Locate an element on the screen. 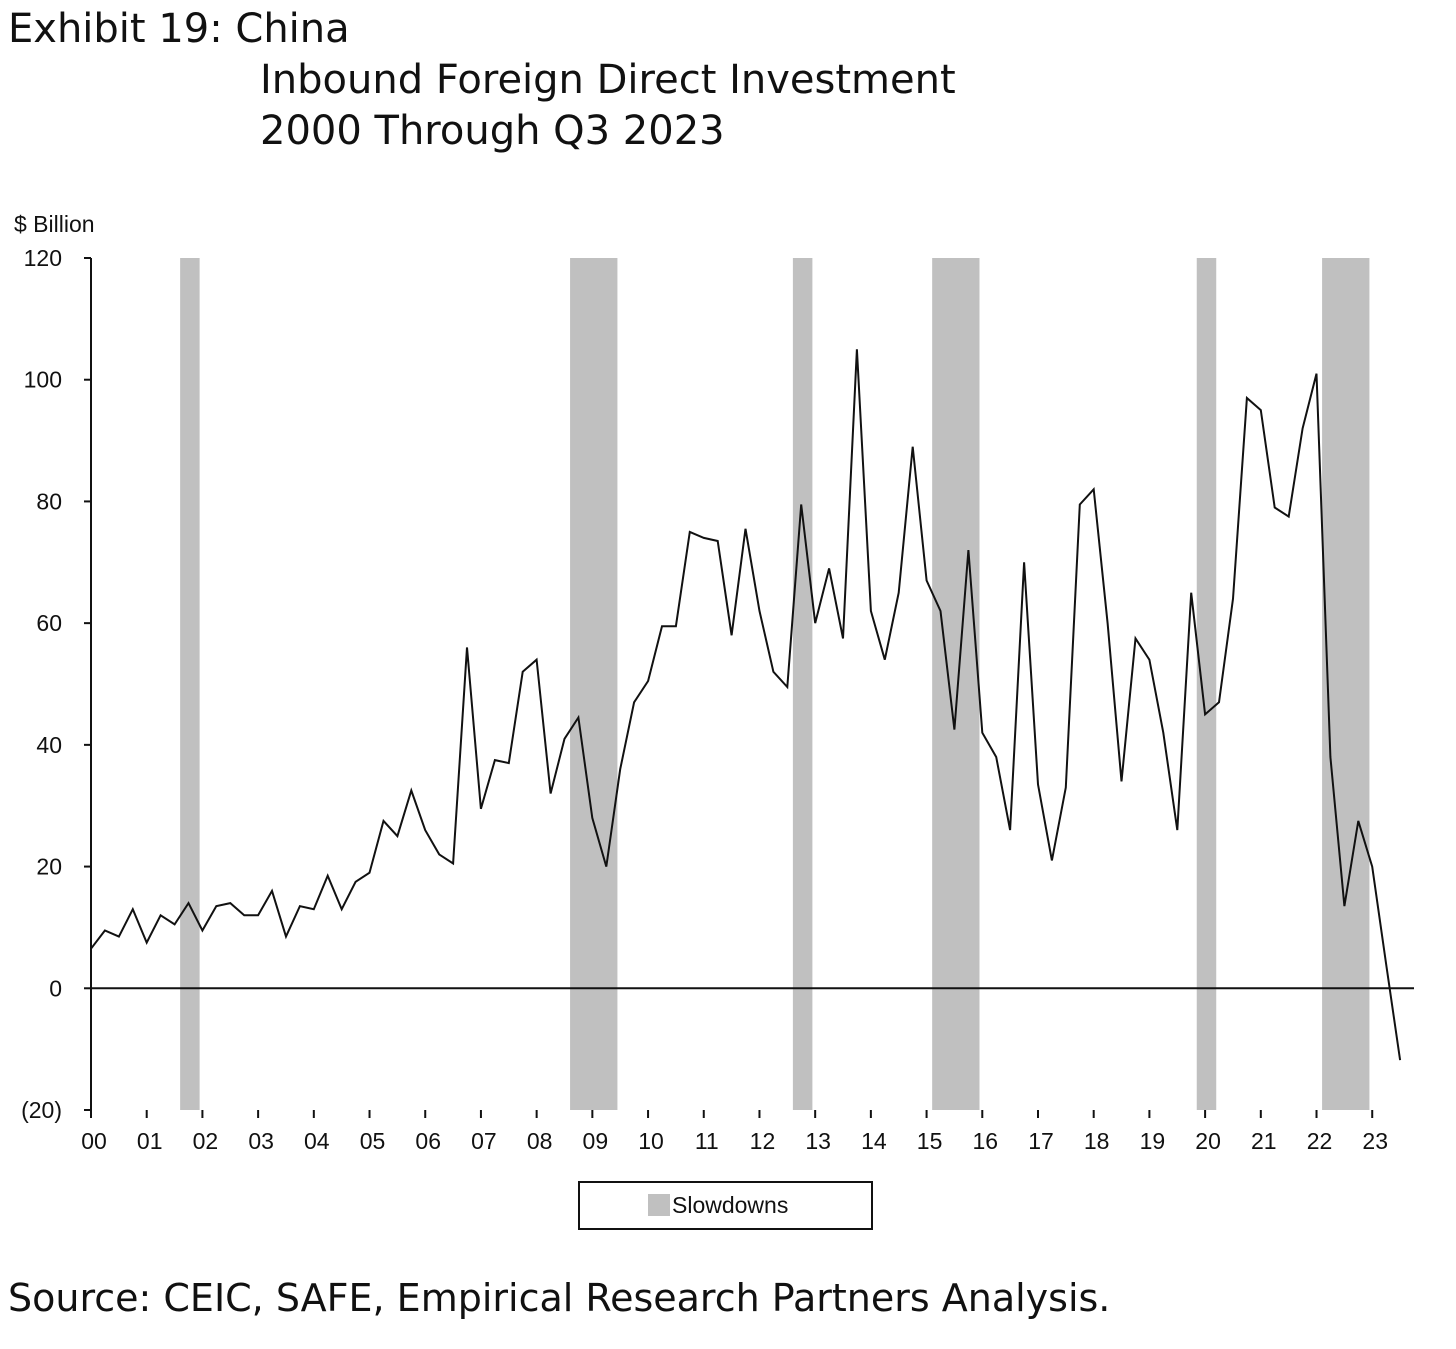 The width and height of the screenshot is (1456, 1349). x-tick-label: 15 is located at coordinates (930, 1141).